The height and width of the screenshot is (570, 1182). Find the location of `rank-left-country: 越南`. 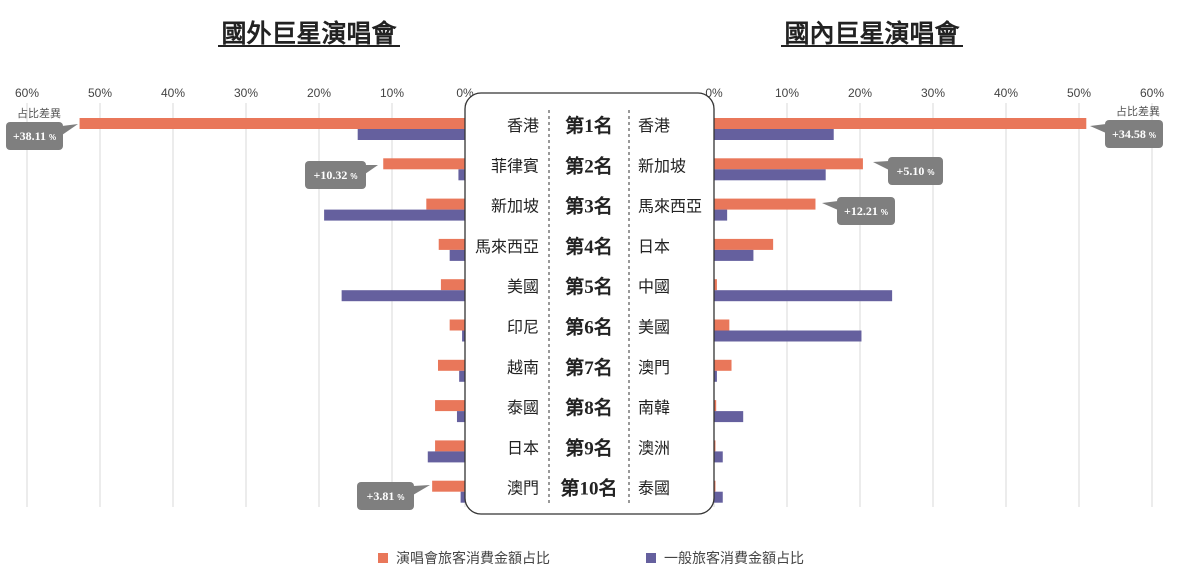

rank-left-country: 越南 is located at coordinates (523, 367).